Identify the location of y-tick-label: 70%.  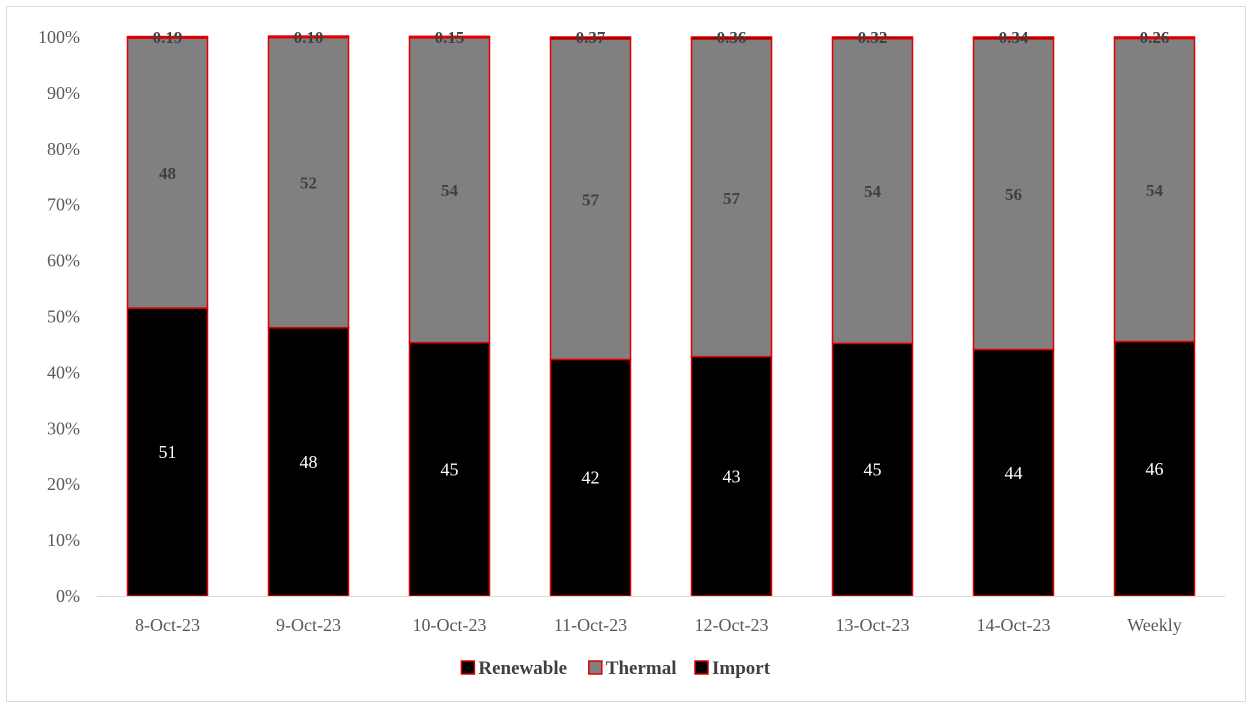
(63, 205).